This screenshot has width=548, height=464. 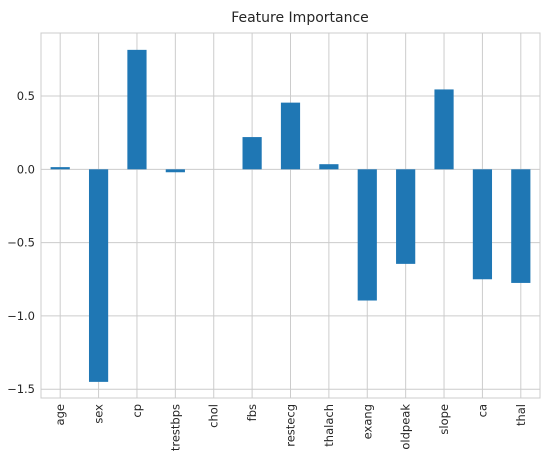 What do you see at coordinates (406, 427) in the screenshot?
I see `x-tick-label: oldpeak` at bounding box center [406, 427].